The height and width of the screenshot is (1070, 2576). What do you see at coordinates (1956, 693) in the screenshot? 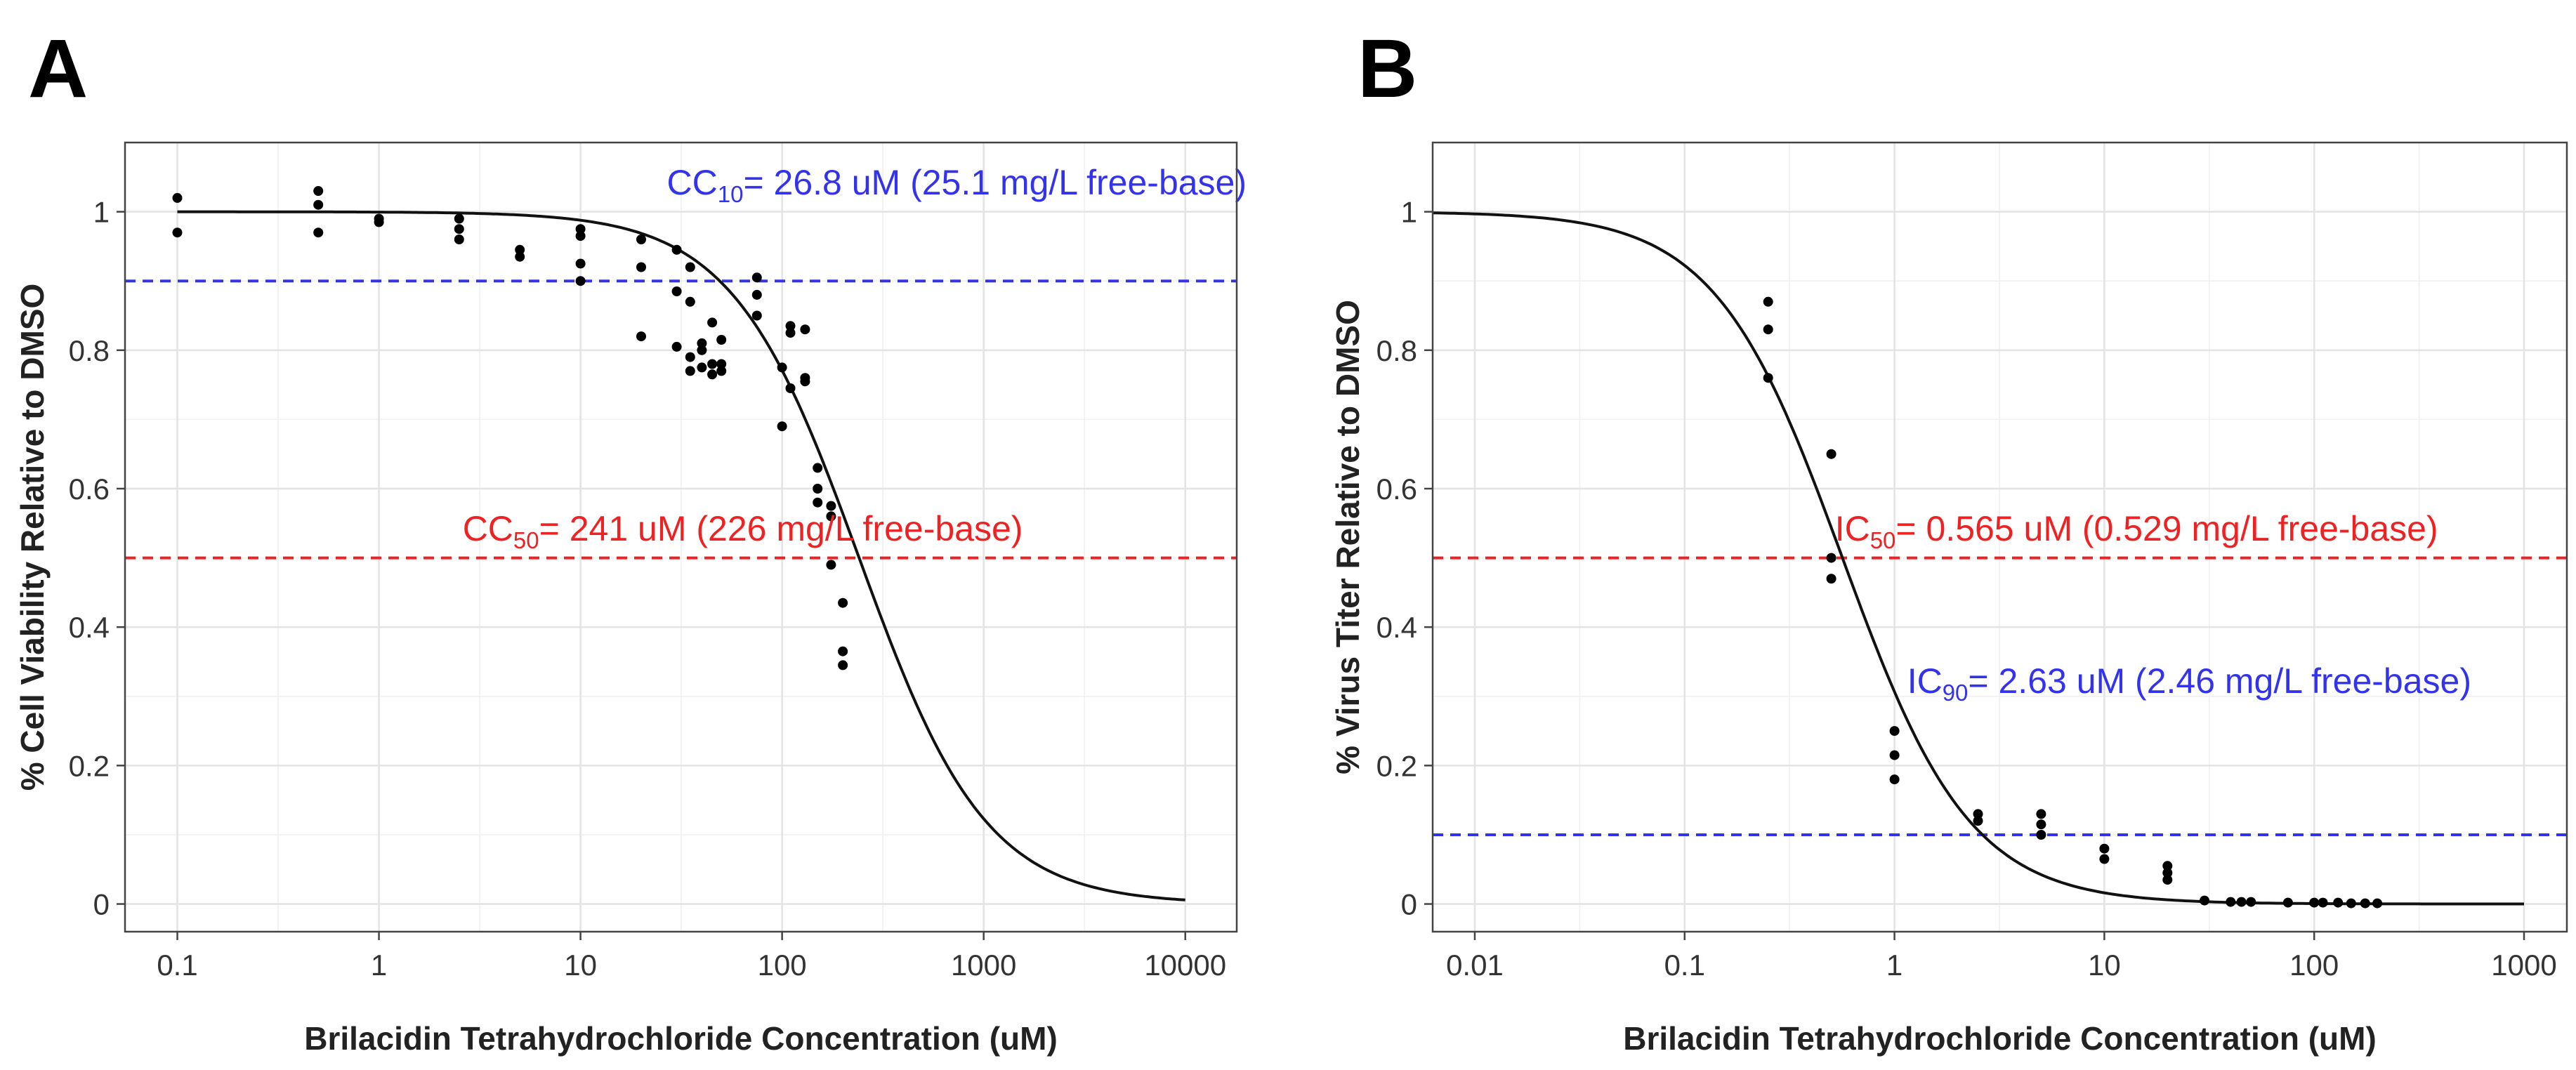
I see `label-subscript: 90` at bounding box center [1956, 693].